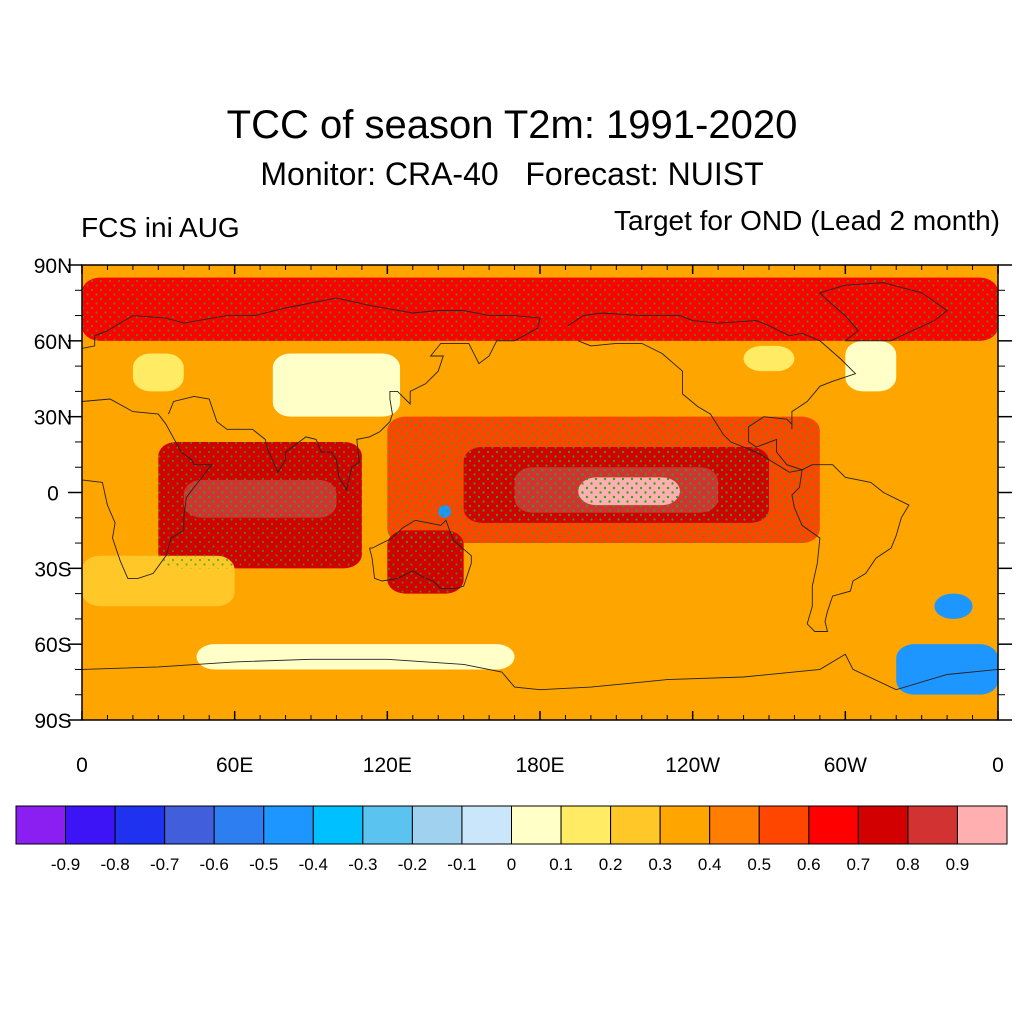 The image size is (1024, 1024). Describe the element at coordinates (114, 864) in the screenshot. I see `colorbar-label: -0.8` at that location.